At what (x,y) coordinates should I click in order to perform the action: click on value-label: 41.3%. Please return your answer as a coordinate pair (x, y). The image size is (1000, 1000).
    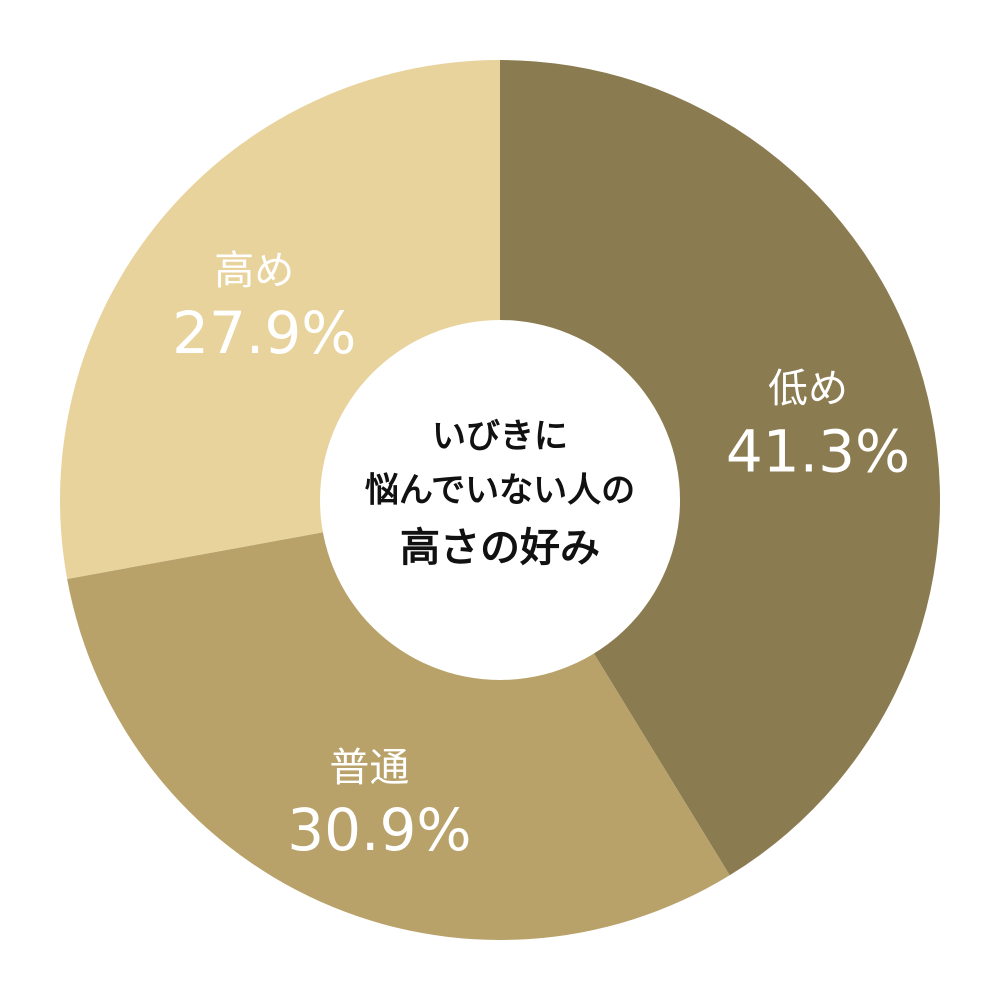
    Looking at the image, I should click on (818, 451).